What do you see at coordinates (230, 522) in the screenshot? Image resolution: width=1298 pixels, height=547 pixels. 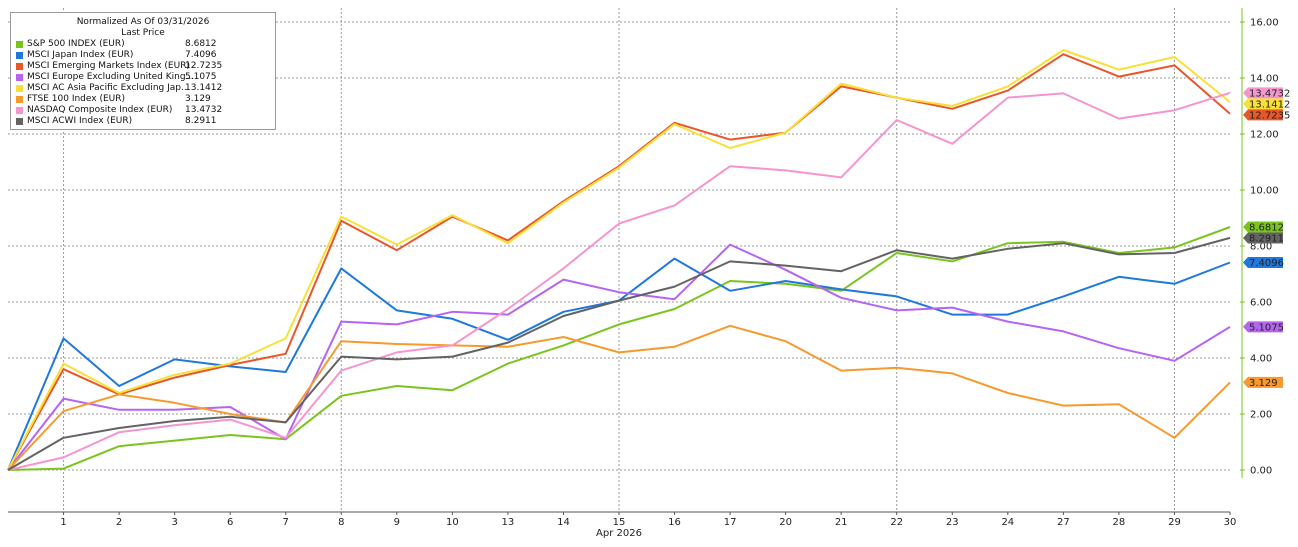 I see `x-tick-label: 6` at bounding box center [230, 522].